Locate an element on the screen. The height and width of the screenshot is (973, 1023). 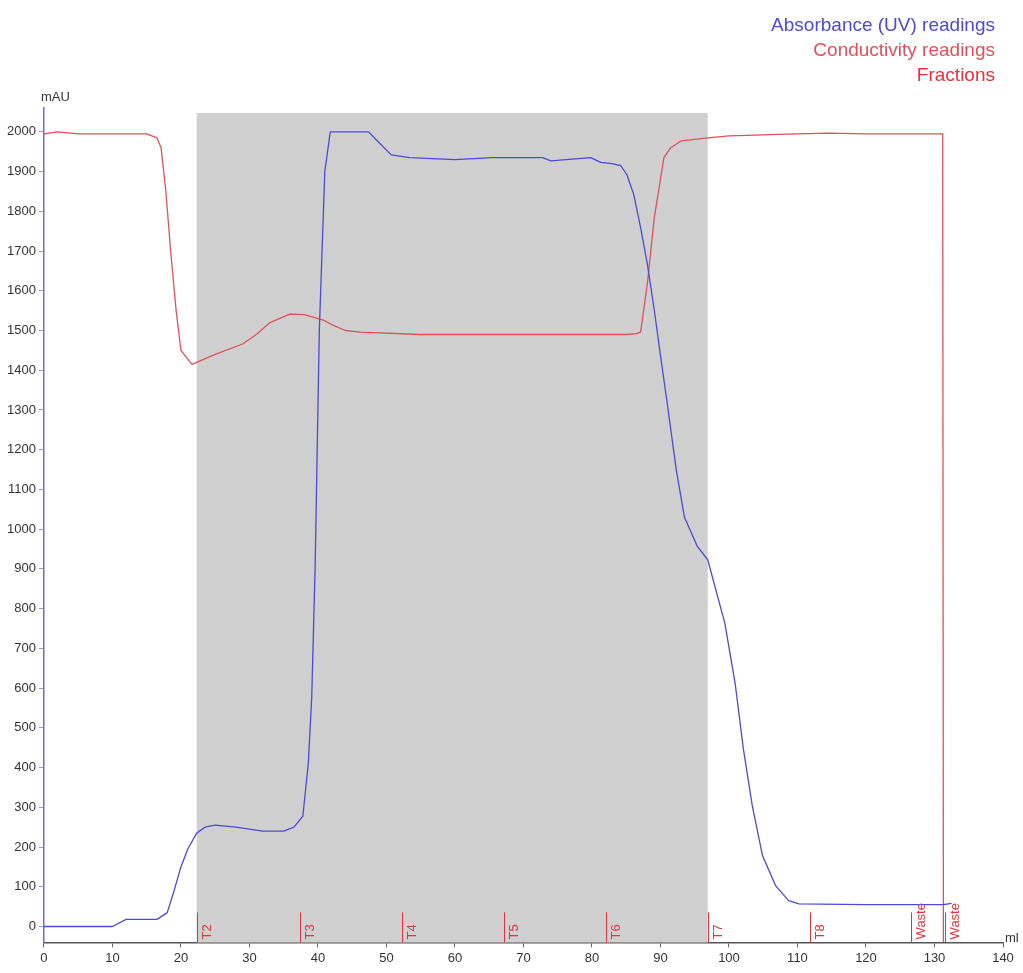
y-tick-label: 400 is located at coordinates (25, 767).